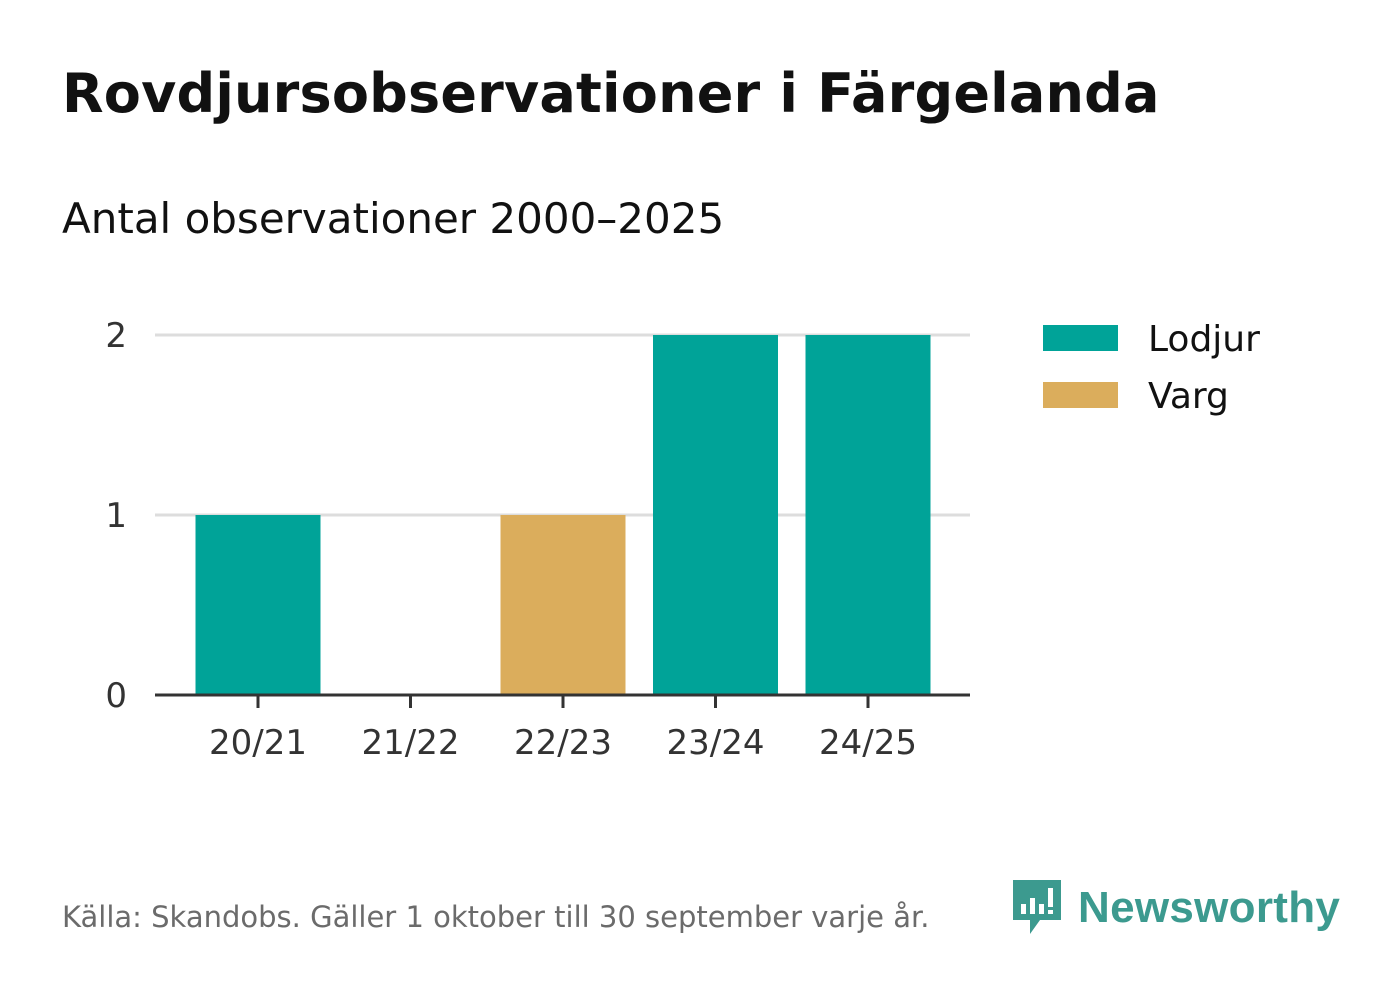 The image size is (1382, 999). I want to click on chart-title: Rovdjursobservationer i Färgelanda, so click(611, 93).